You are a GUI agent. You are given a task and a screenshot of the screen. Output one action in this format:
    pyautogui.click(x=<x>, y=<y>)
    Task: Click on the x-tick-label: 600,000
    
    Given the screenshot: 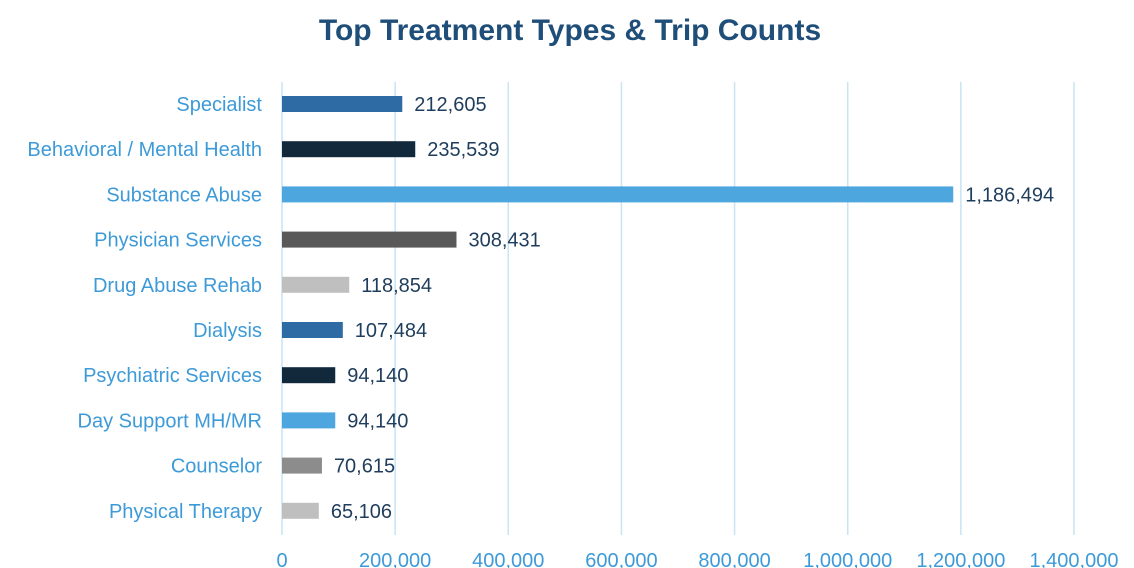 What is the action you would take?
    pyautogui.click(x=621, y=559)
    